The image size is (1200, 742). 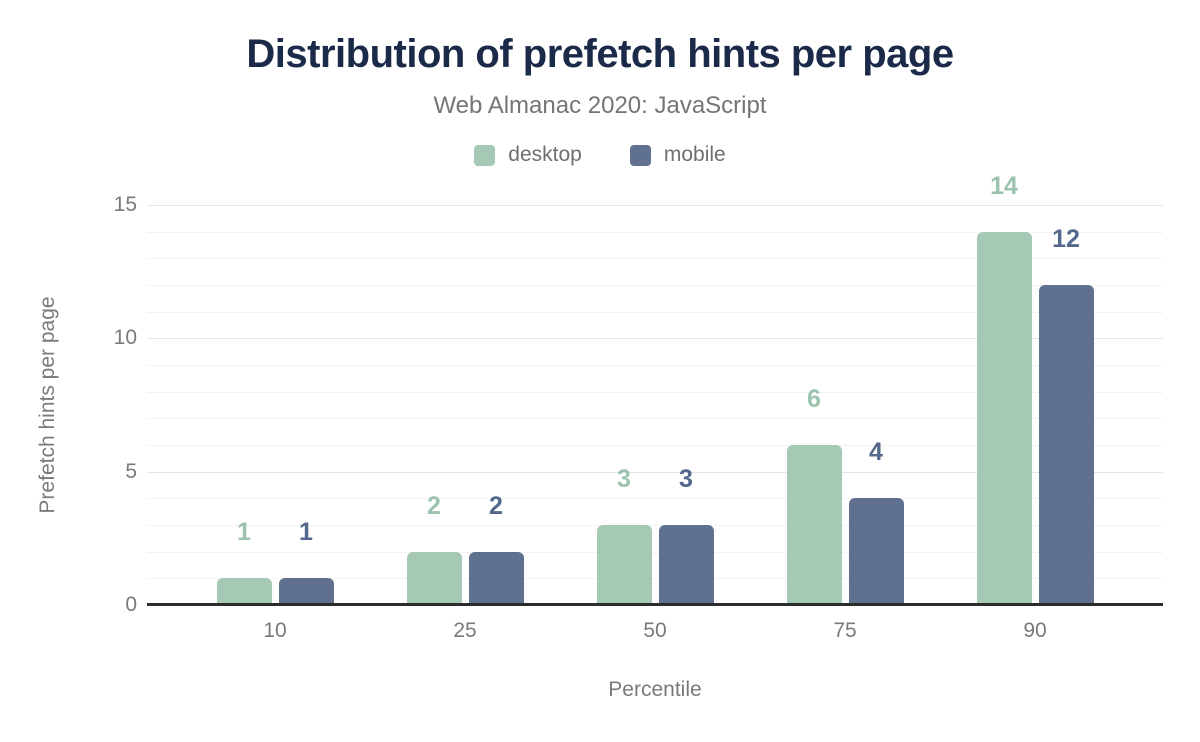 What do you see at coordinates (655, 630) in the screenshot?
I see `x-tick-label-50: 50` at bounding box center [655, 630].